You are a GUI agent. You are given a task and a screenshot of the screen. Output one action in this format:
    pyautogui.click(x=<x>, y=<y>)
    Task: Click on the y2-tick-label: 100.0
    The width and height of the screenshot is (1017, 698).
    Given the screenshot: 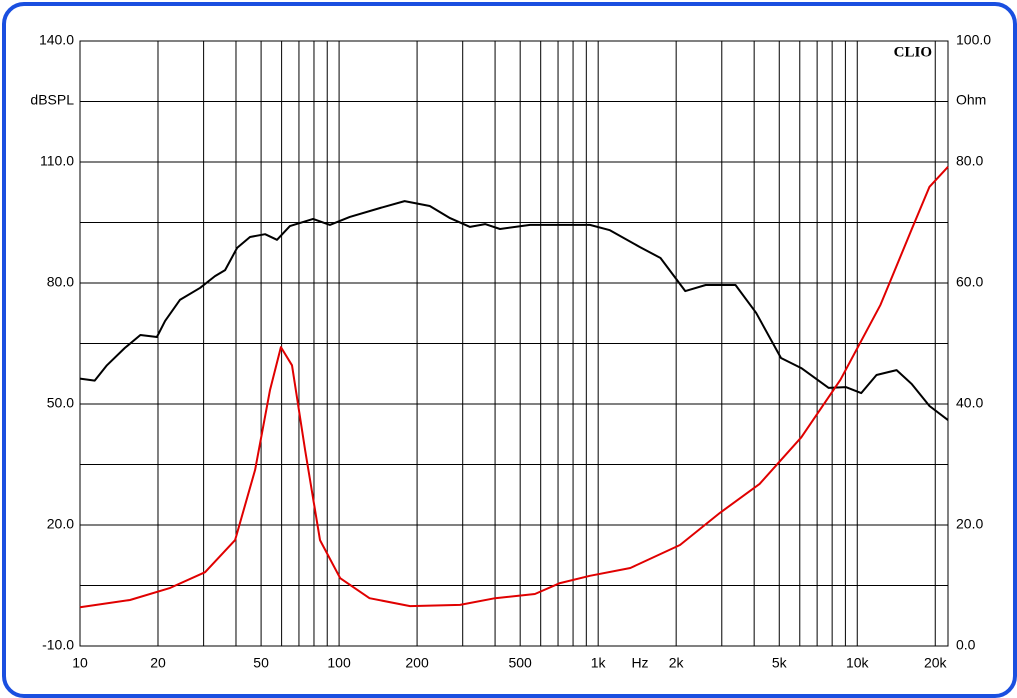 What is the action you would take?
    pyautogui.click(x=973, y=40)
    